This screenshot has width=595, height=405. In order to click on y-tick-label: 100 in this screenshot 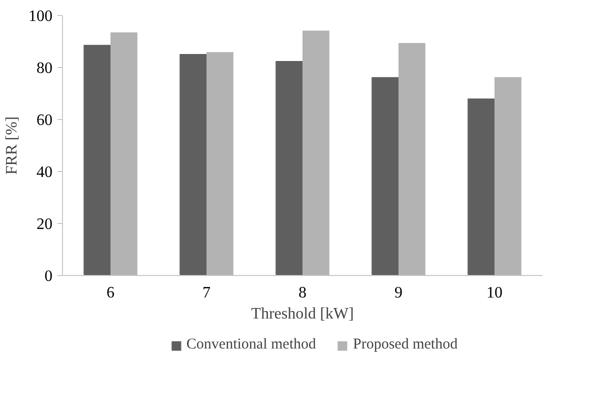, I will do `click(40, 16)`.